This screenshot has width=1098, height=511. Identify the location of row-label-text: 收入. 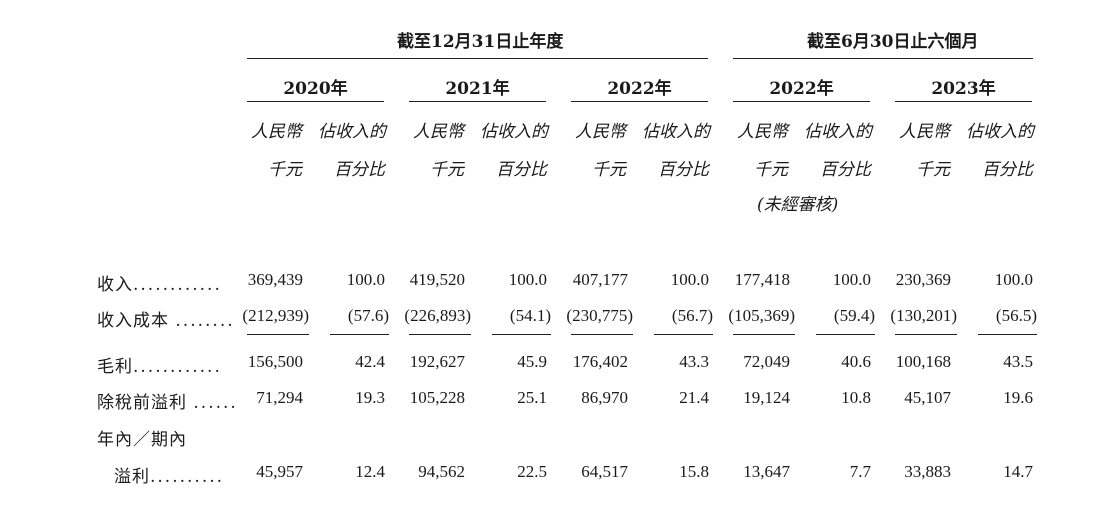
(115, 285).